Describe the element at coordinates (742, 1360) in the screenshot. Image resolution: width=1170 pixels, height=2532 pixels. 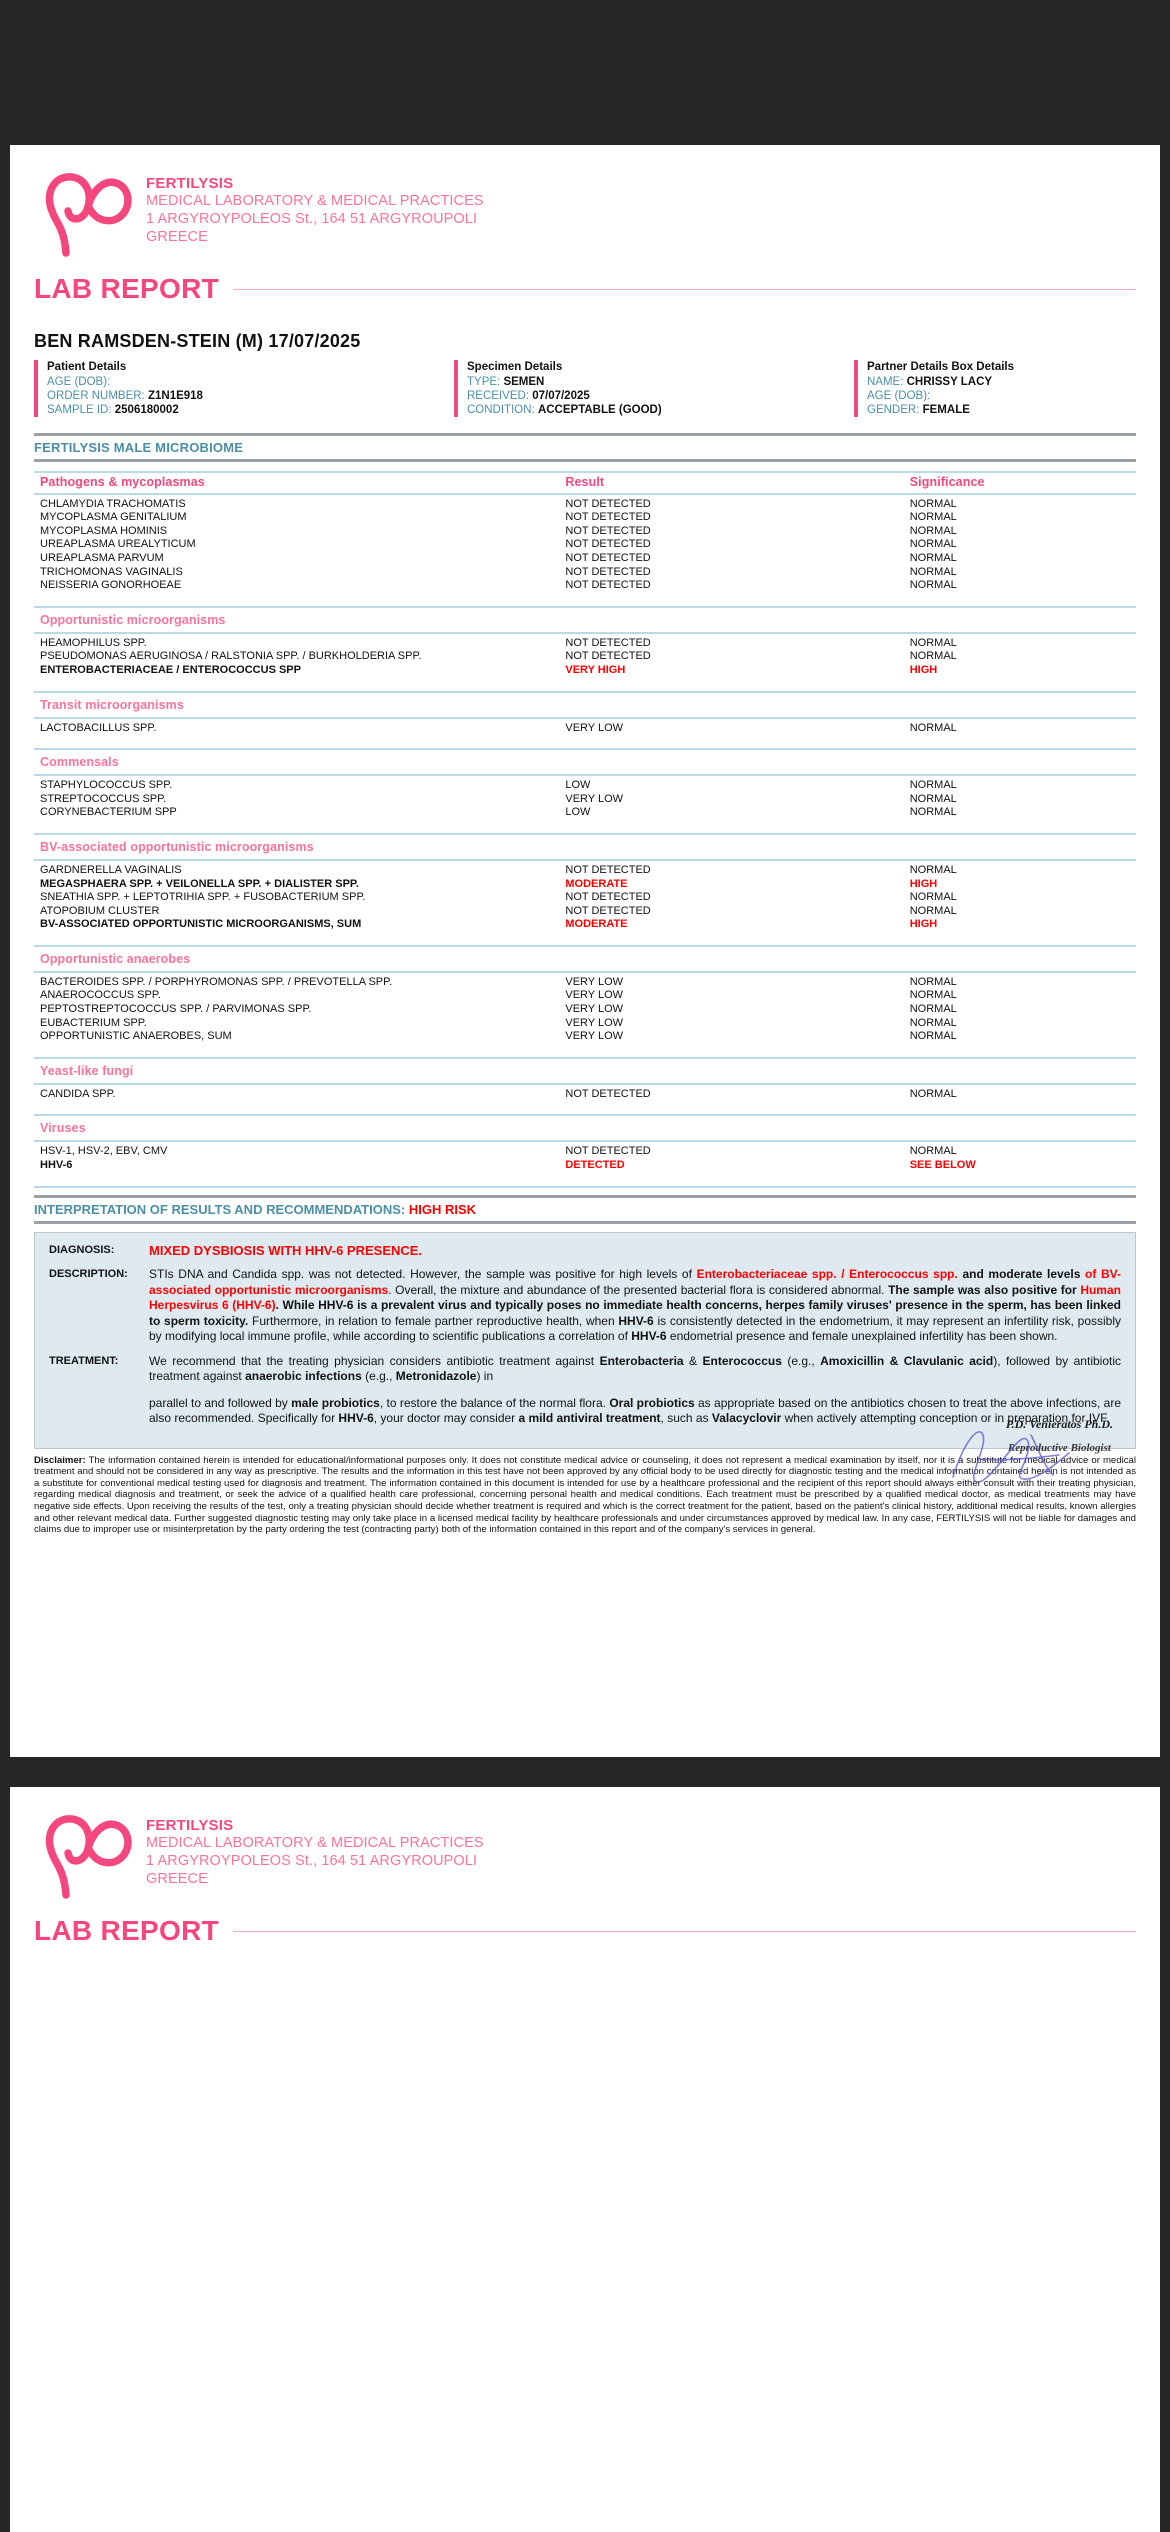
I see `text-fragment: Enterococcus` at that location.